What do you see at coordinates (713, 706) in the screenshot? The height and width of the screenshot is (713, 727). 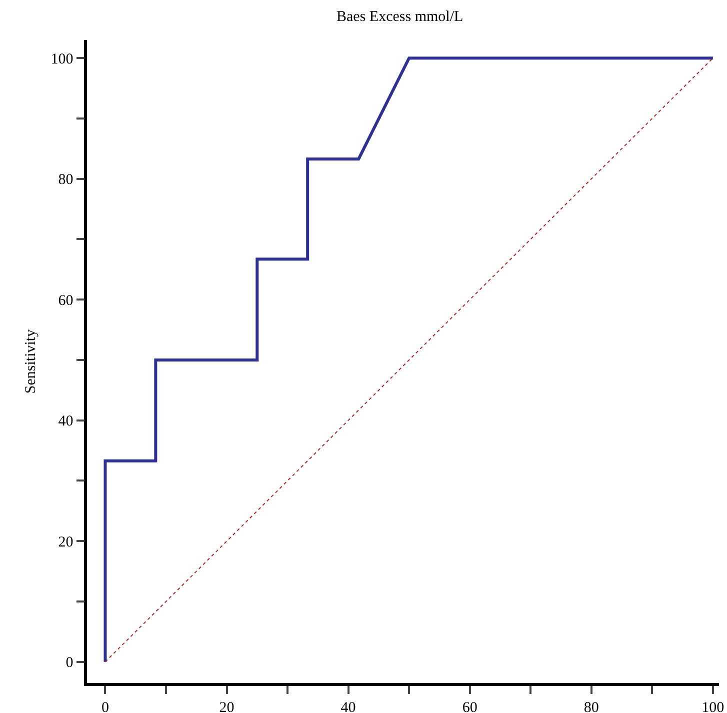 I see `x-tick-label: 100` at bounding box center [713, 706].